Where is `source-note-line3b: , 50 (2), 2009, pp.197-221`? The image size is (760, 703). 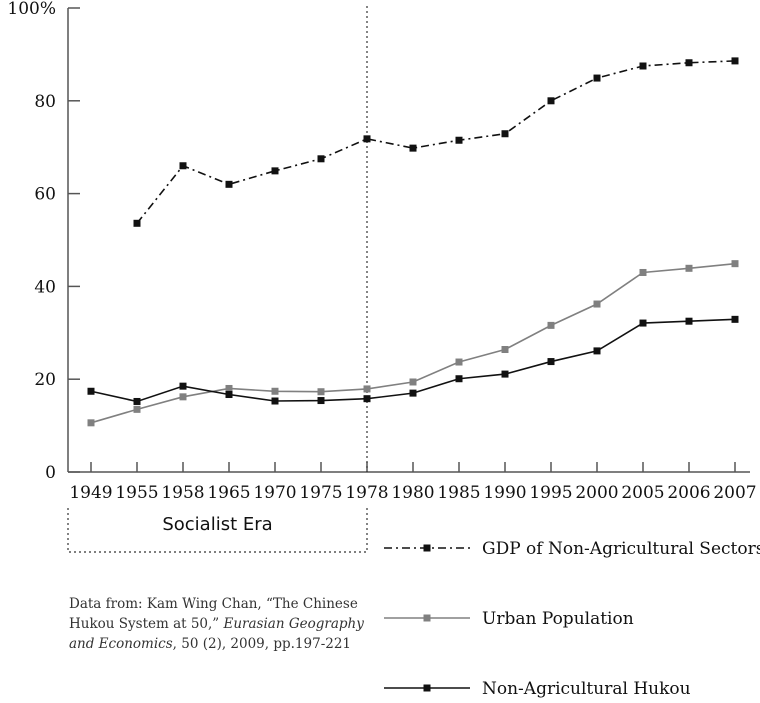
source-note-line3b: , 50 (2), 2009, pp.197-221 is located at coordinates (262, 644).